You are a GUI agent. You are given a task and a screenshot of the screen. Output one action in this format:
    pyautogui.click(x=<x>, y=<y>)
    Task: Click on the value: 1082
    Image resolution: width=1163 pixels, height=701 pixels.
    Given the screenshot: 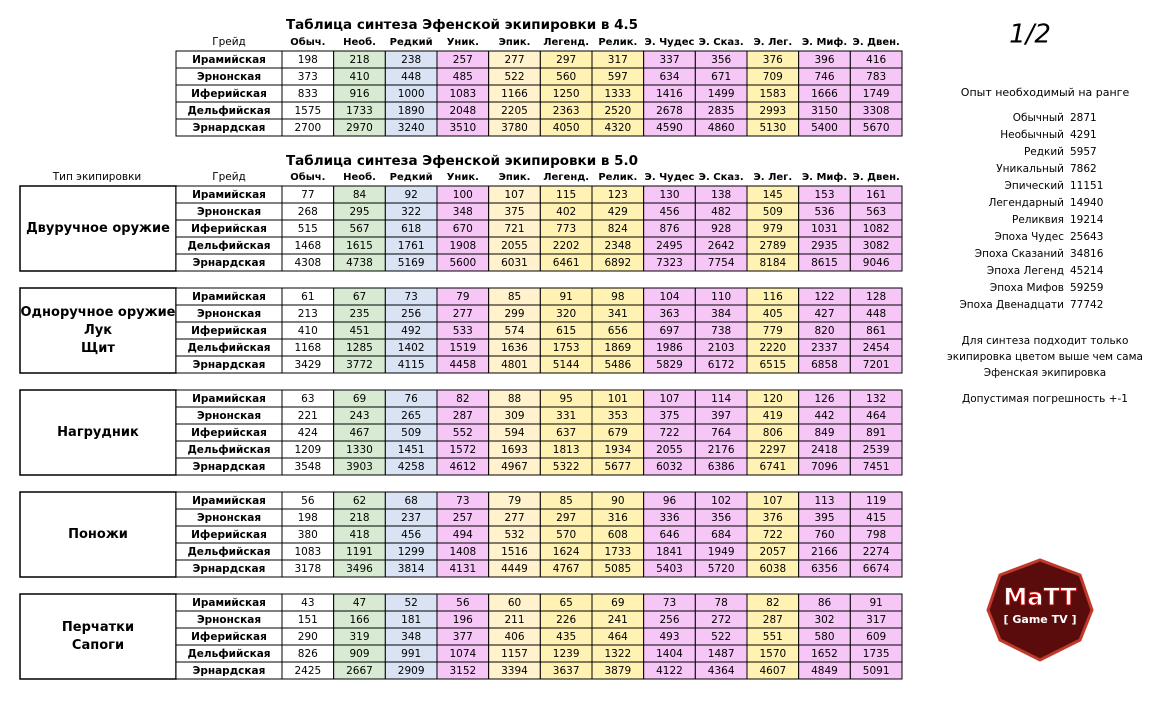 What is the action you would take?
    pyautogui.click(x=876, y=229)
    